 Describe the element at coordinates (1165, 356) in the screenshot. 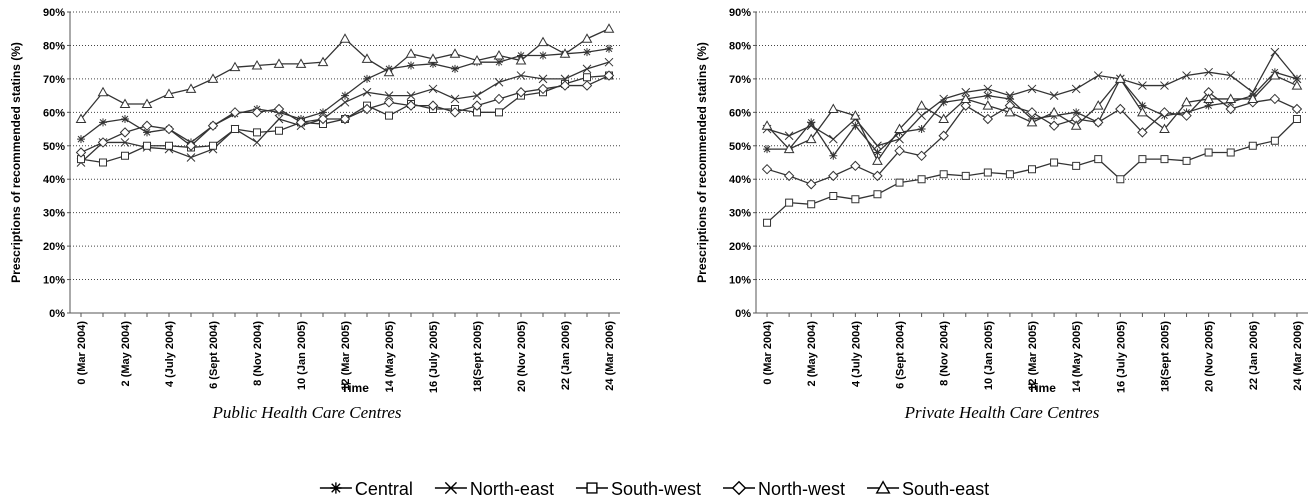

I see `x-tick-label: 18(Sept 2005)` at that location.